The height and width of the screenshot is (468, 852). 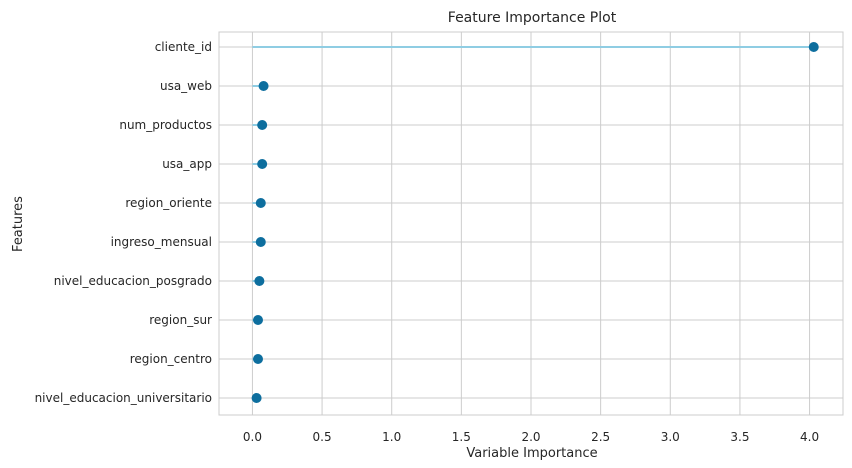 I want to click on marker-usa_app, so click(x=262, y=164).